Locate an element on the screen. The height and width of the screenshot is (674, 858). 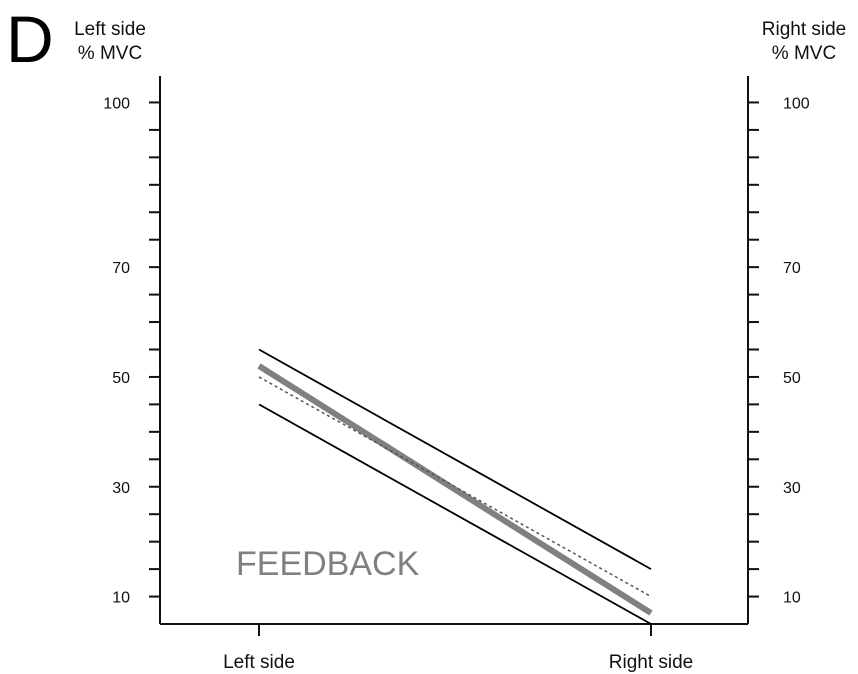
right-tick-label: 100 is located at coordinates (796, 103).